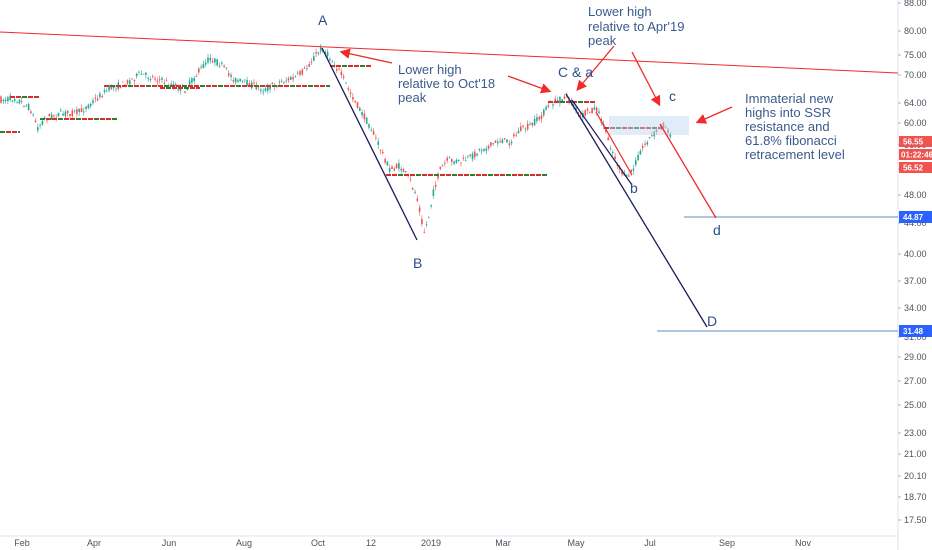 Image resolution: width=932 pixels, height=550 pixels. Describe the element at coordinates (672, 96) in the screenshot. I see `wave-label-c: c` at that location.